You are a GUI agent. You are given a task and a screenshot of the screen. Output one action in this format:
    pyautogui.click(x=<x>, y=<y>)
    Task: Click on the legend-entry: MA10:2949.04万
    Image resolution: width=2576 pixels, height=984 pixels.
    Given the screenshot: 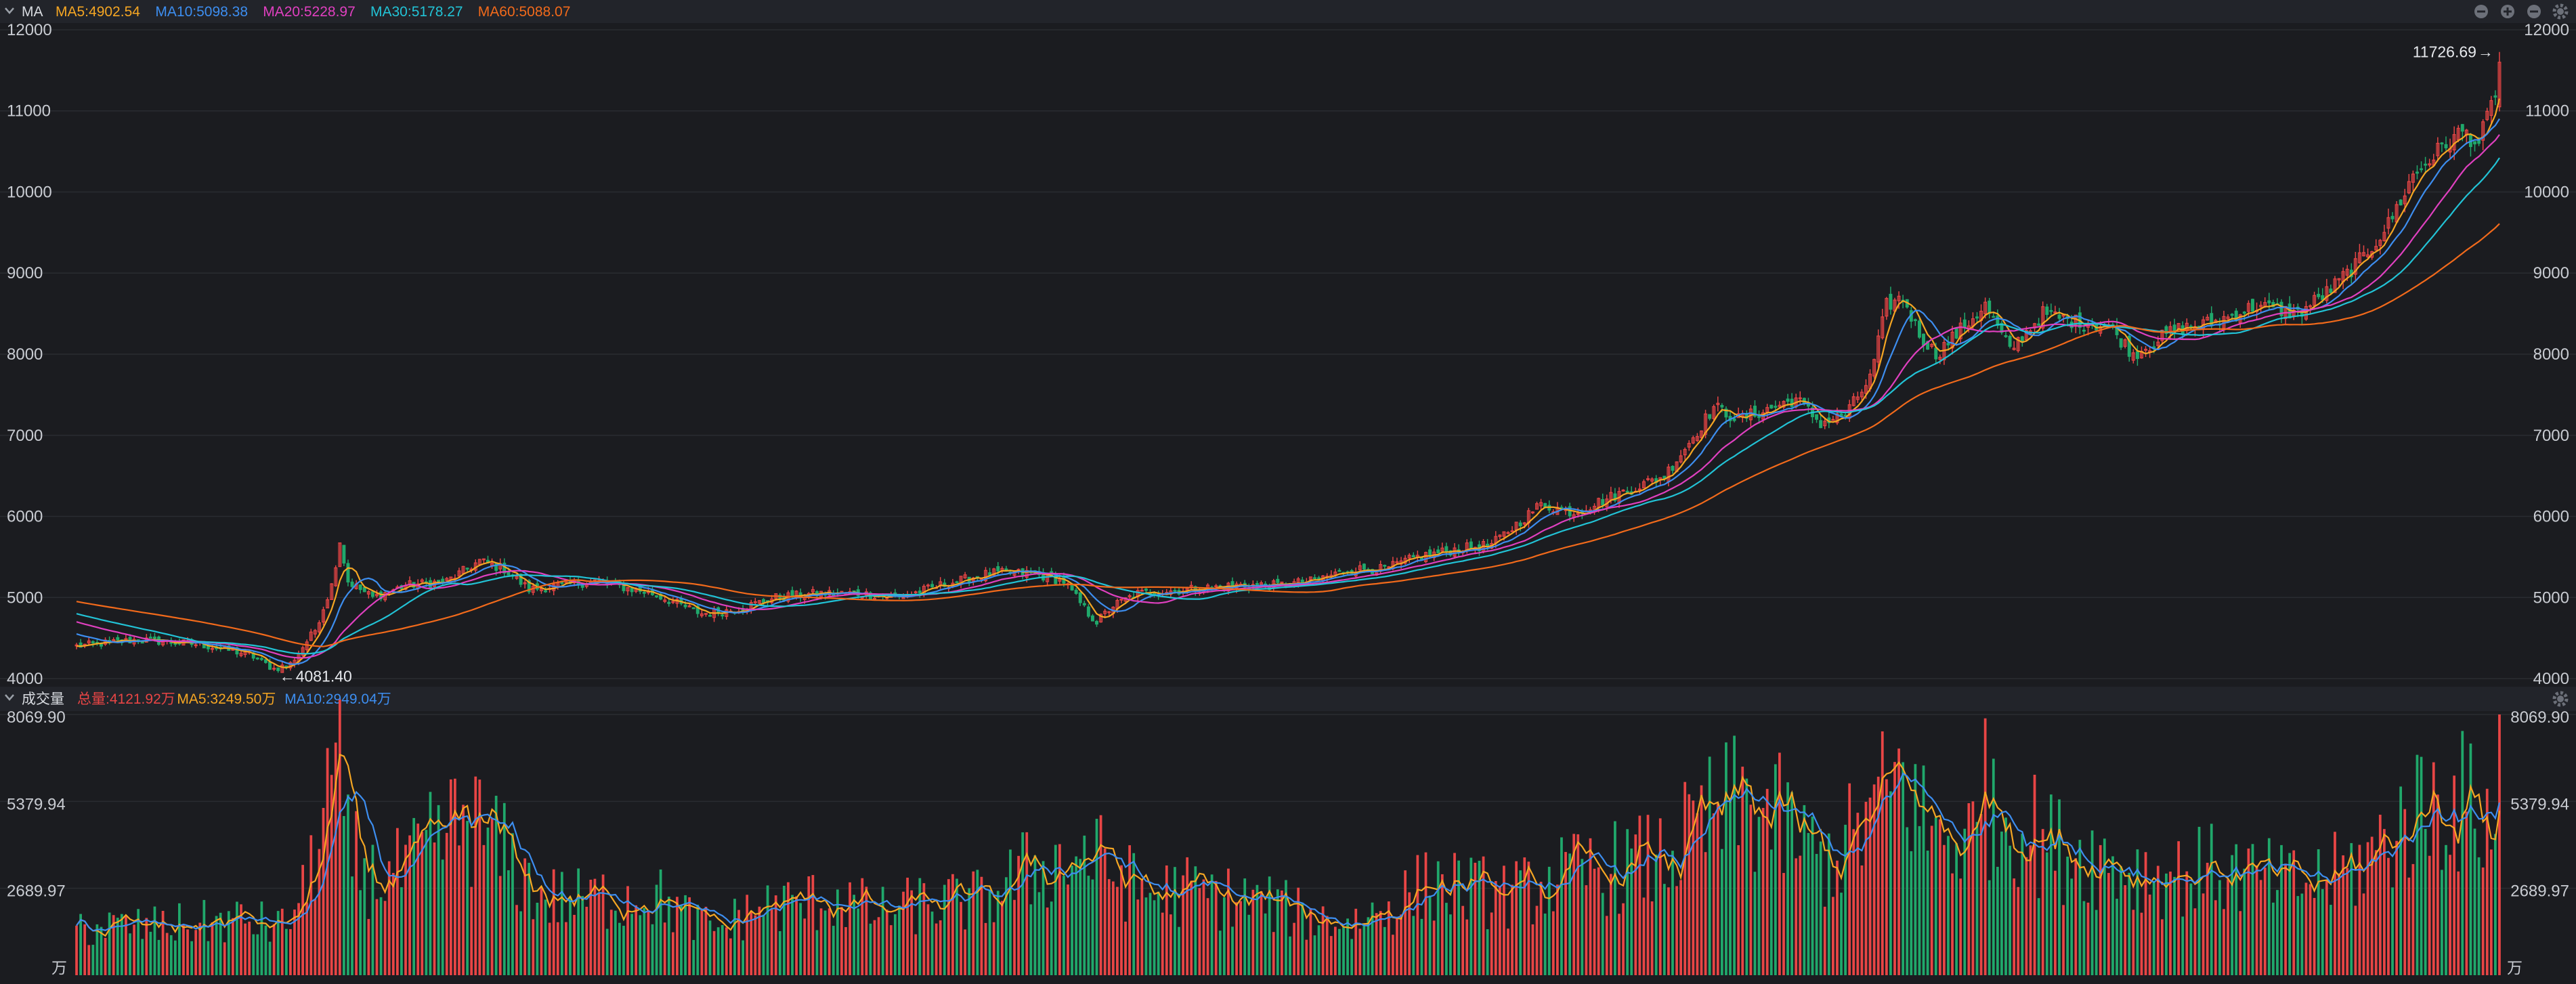 What is the action you would take?
    pyautogui.click(x=337, y=699)
    